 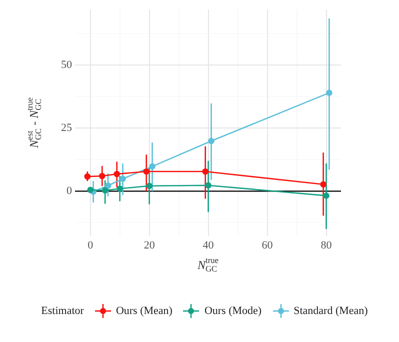 I want to click on legend-title: Estimator, so click(x=62, y=311).